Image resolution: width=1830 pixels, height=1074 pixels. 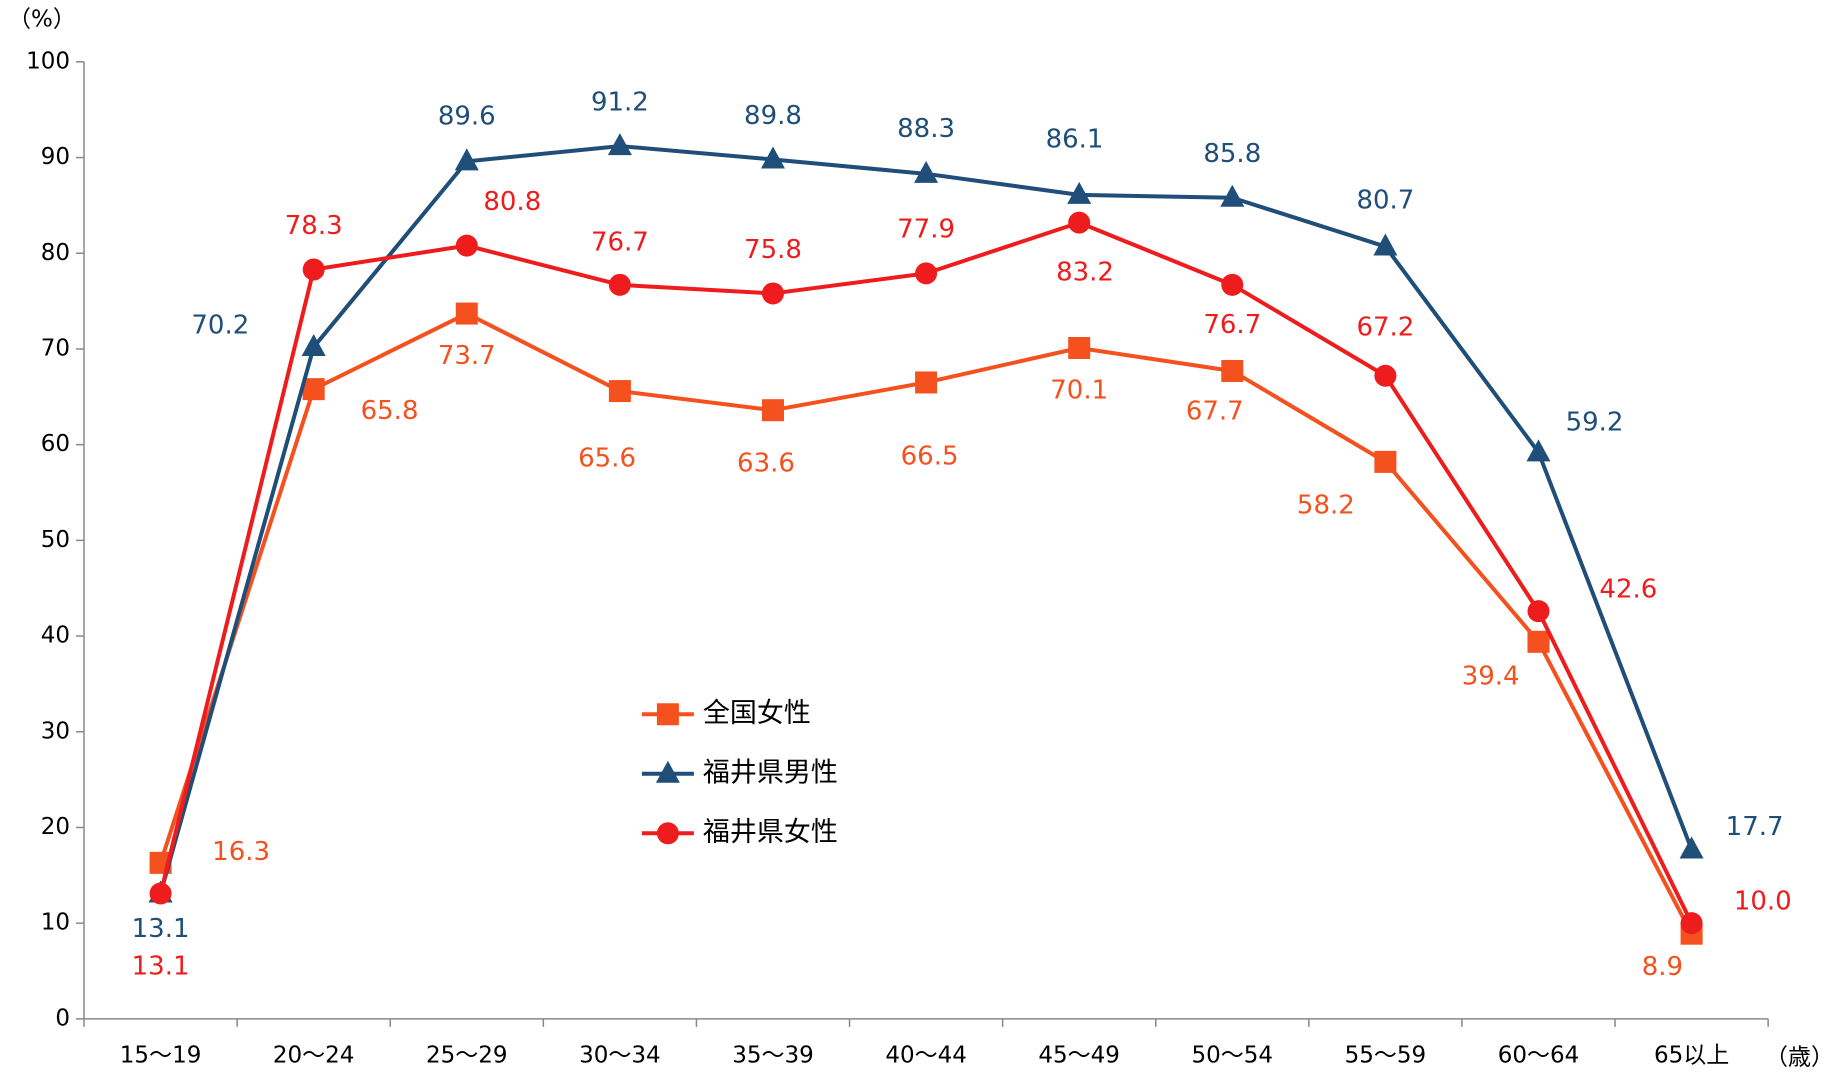 What do you see at coordinates (161, 1055) in the screenshot?
I see `x-tick-label: 15〜19` at bounding box center [161, 1055].